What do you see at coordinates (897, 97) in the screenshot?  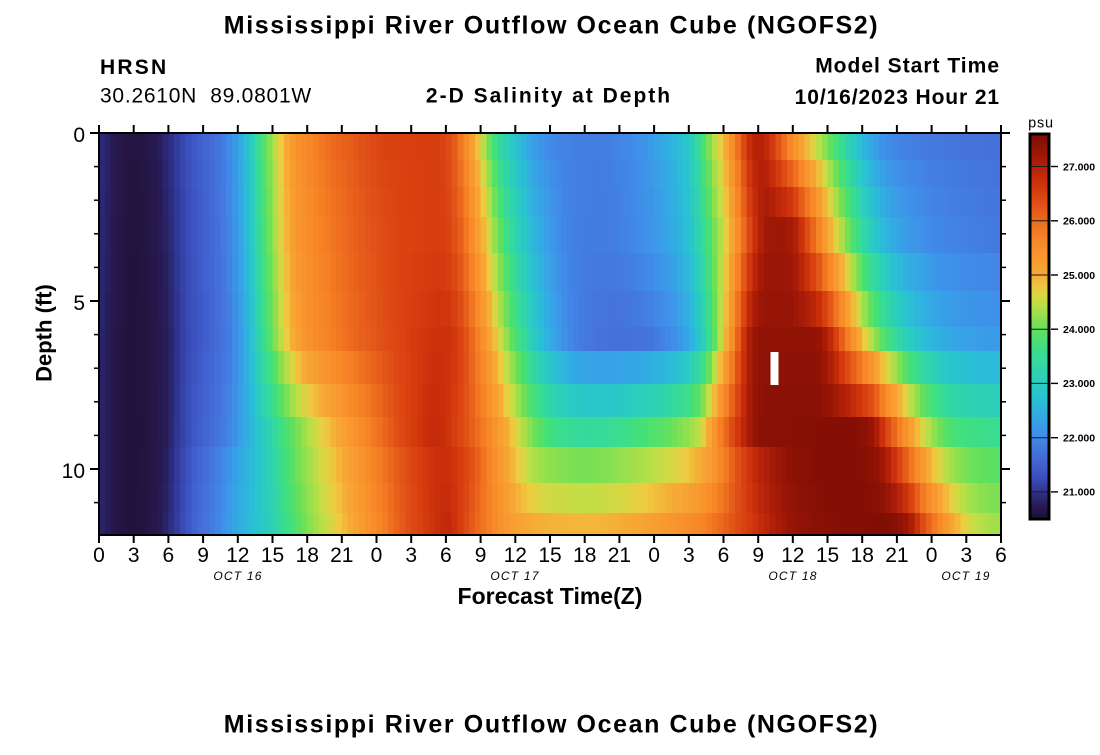 I see `svg-text: 10/16/2023 Hour 21` at bounding box center [897, 97].